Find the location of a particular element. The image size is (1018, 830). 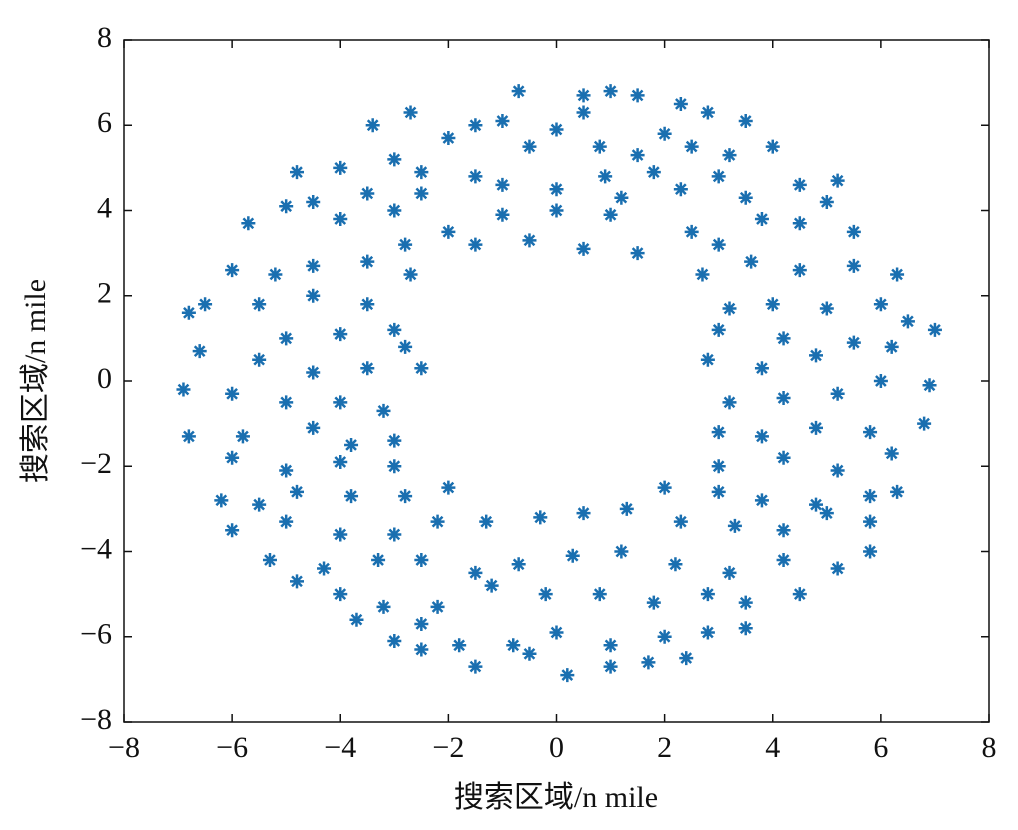

y-tick-label: 2 is located at coordinates (104, 293).